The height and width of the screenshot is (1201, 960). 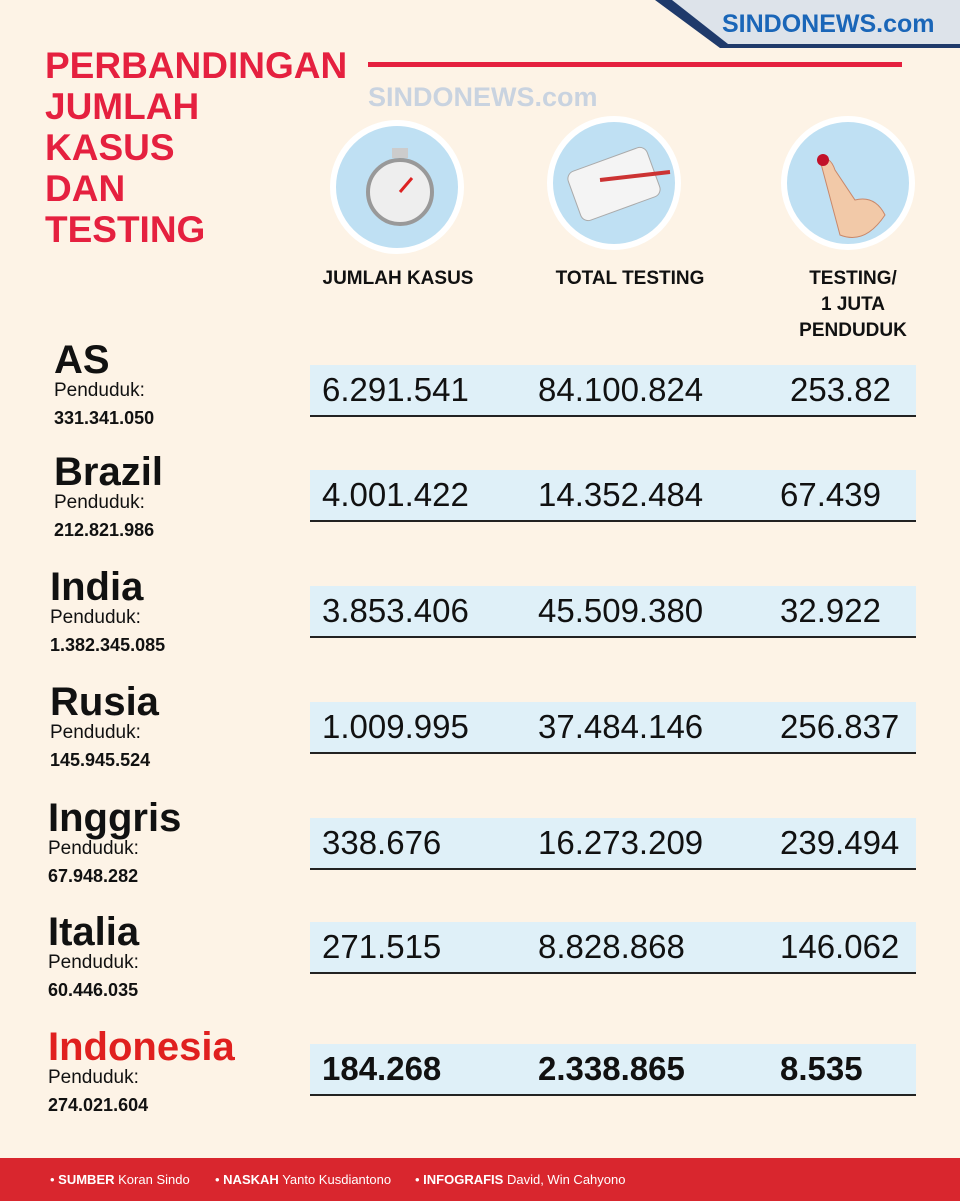 I want to click on cell-value: 16.273.209, so click(x=621, y=842).